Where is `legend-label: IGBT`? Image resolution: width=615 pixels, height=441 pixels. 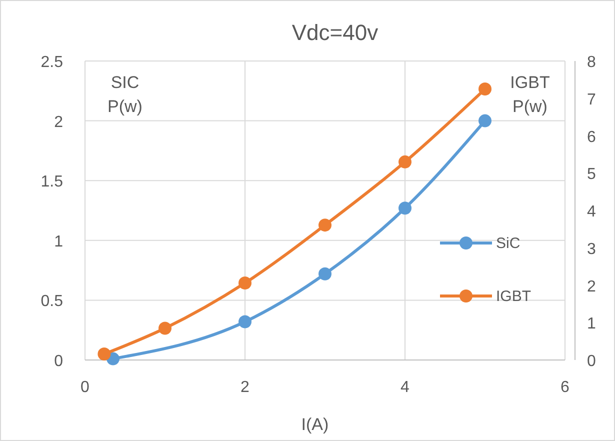
legend-label: IGBT is located at coordinates (514, 296).